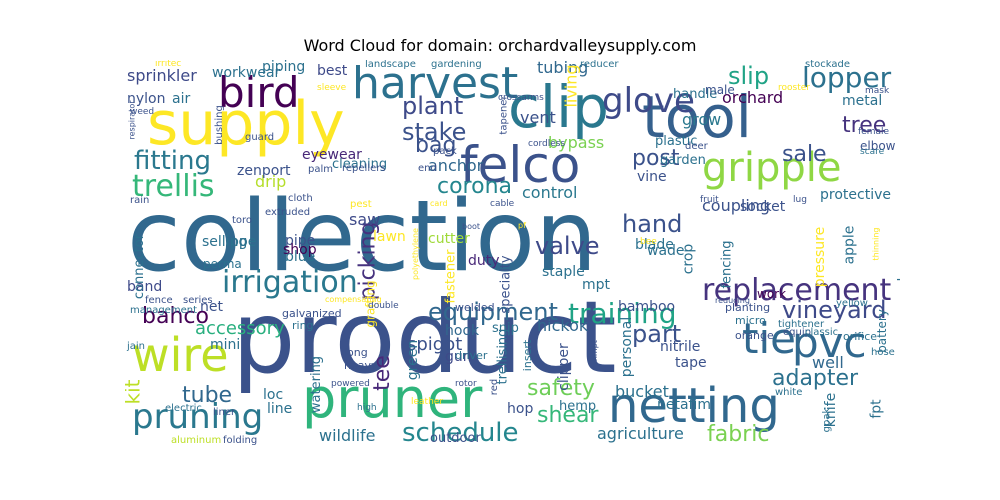 The height and width of the screenshot is (500, 1000). I want to click on word-liner: liner, so click(224, 412).